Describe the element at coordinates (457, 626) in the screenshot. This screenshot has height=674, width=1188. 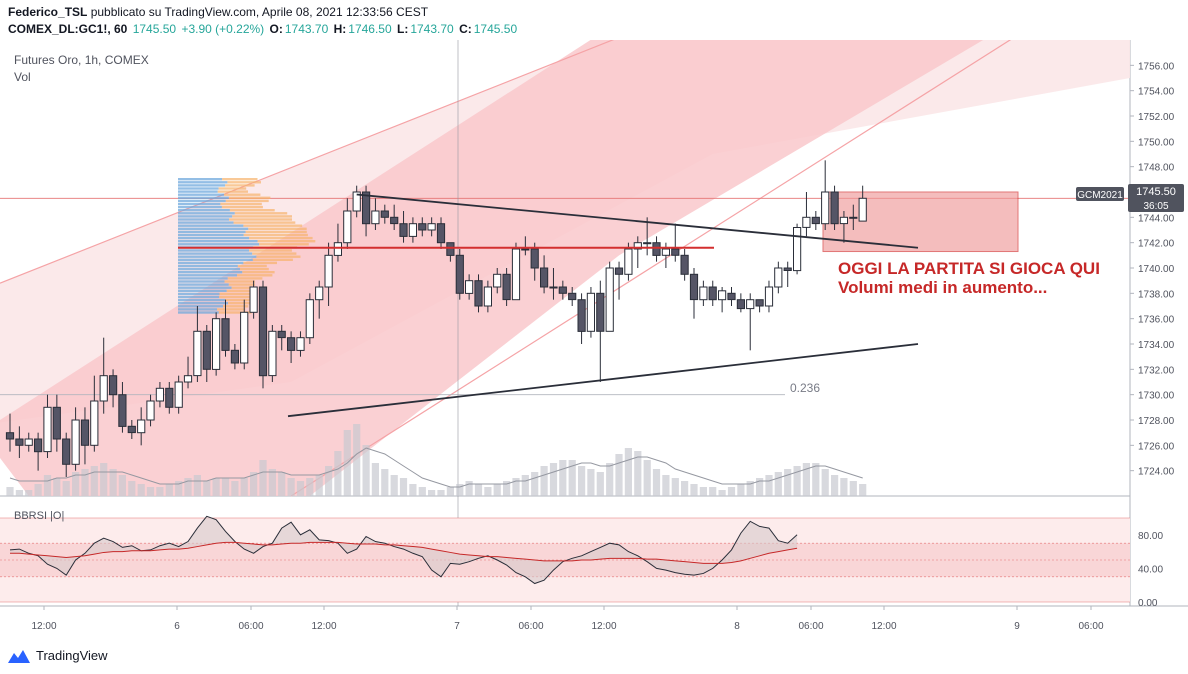
I see `time-tick-label: 7` at that location.